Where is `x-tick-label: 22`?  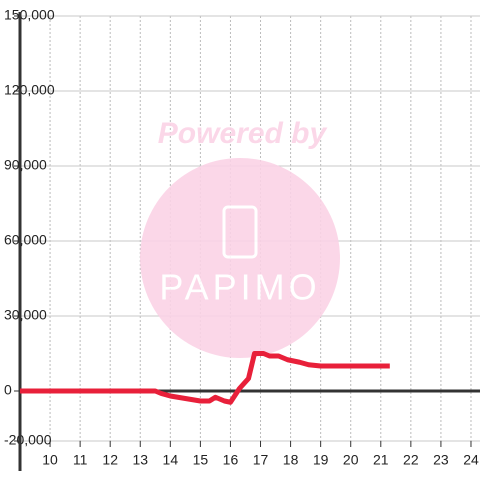
x-tick-label: 22 is located at coordinates (411, 460).